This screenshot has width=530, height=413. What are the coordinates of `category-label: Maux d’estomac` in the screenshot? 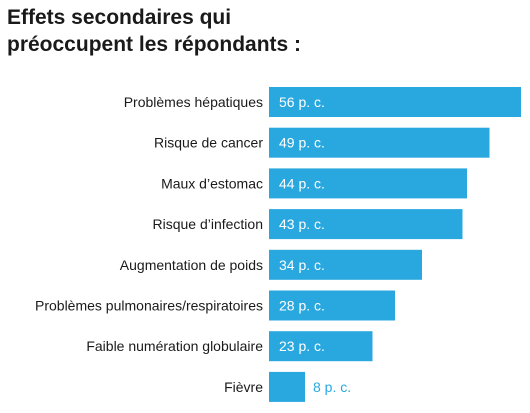 It's located at (212, 183).